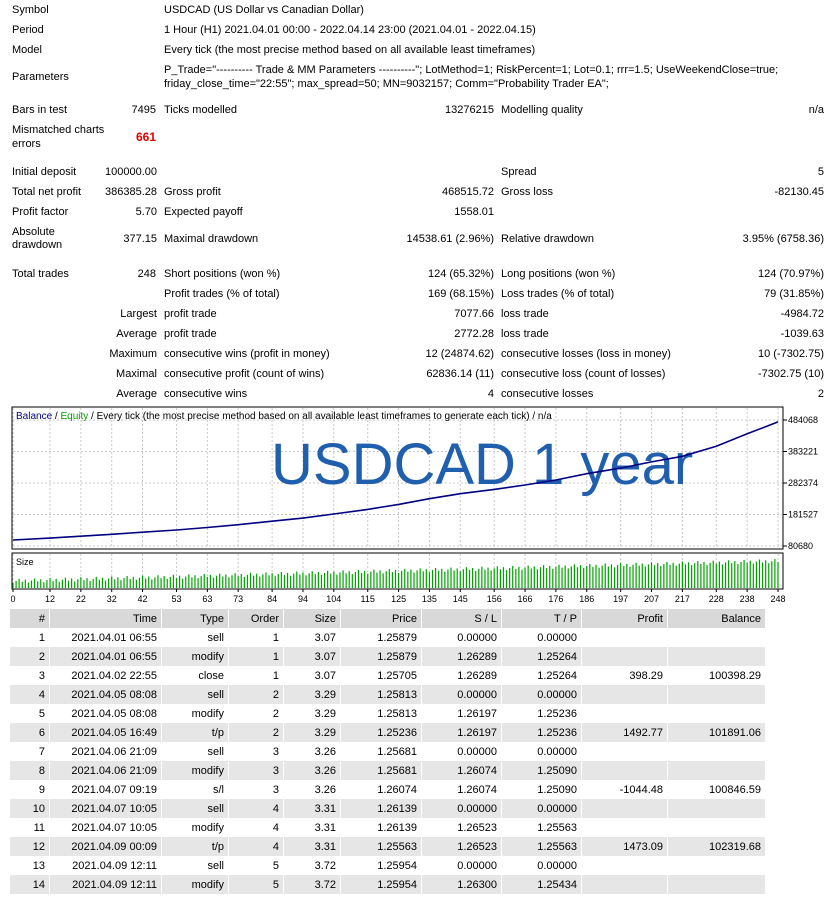 This screenshot has height=916, width=835. What do you see at coordinates (27, 50) in the screenshot?
I see `model-label: Model` at bounding box center [27, 50].